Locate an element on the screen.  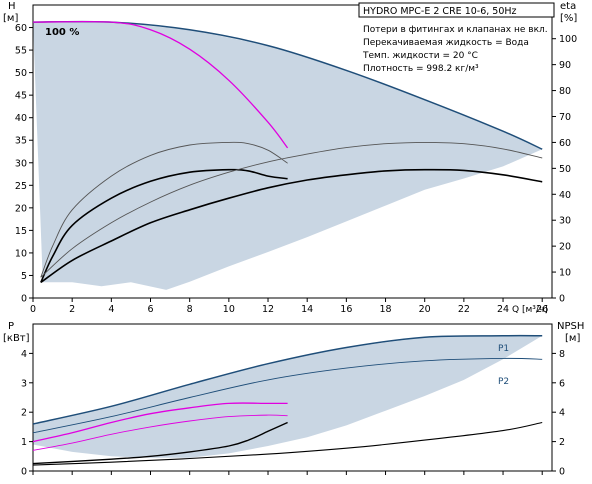
y-tick-label: 40 is located at coordinates (21, 118).